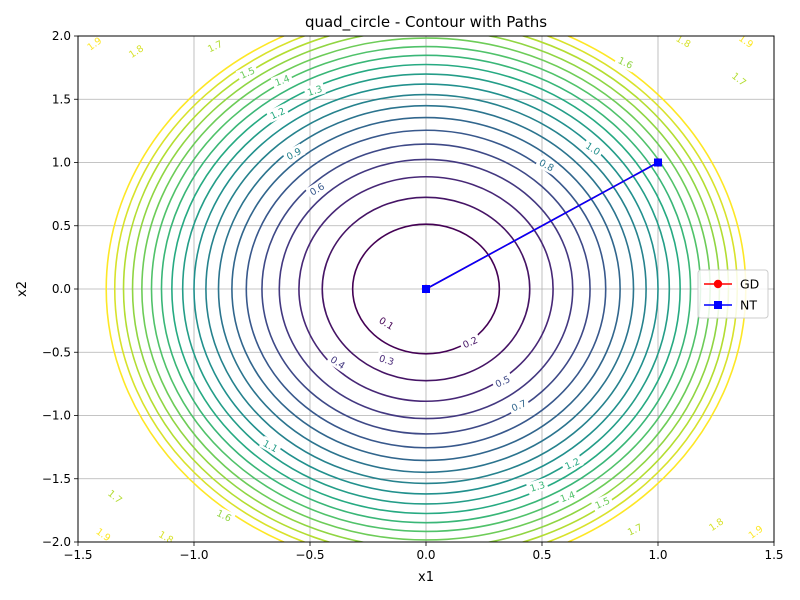 Image resolution: width=800 pixels, height=600 pixels. Describe the element at coordinates (56, 479) in the screenshot. I see `y-tick-label: −1.5` at that location.